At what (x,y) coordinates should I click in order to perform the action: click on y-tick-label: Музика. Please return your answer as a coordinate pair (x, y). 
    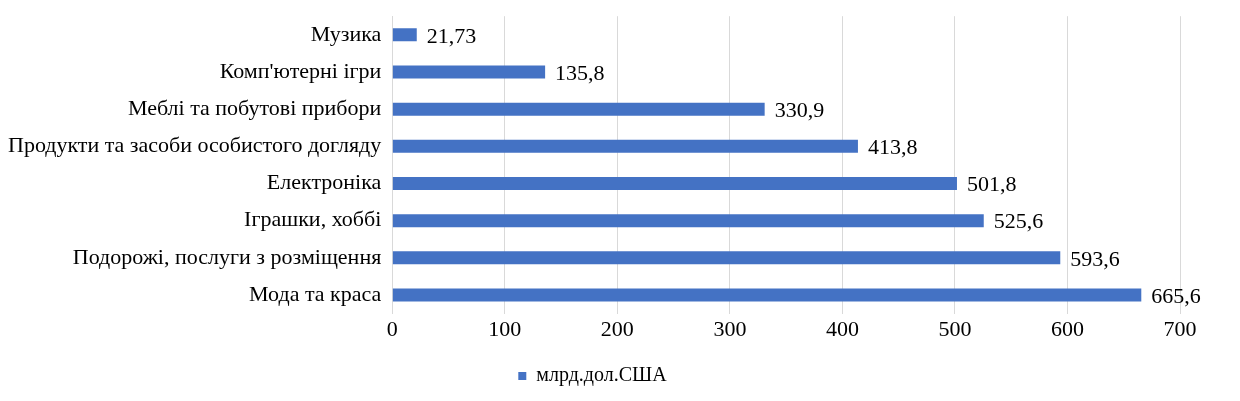
    Looking at the image, I should click on (346, 33).